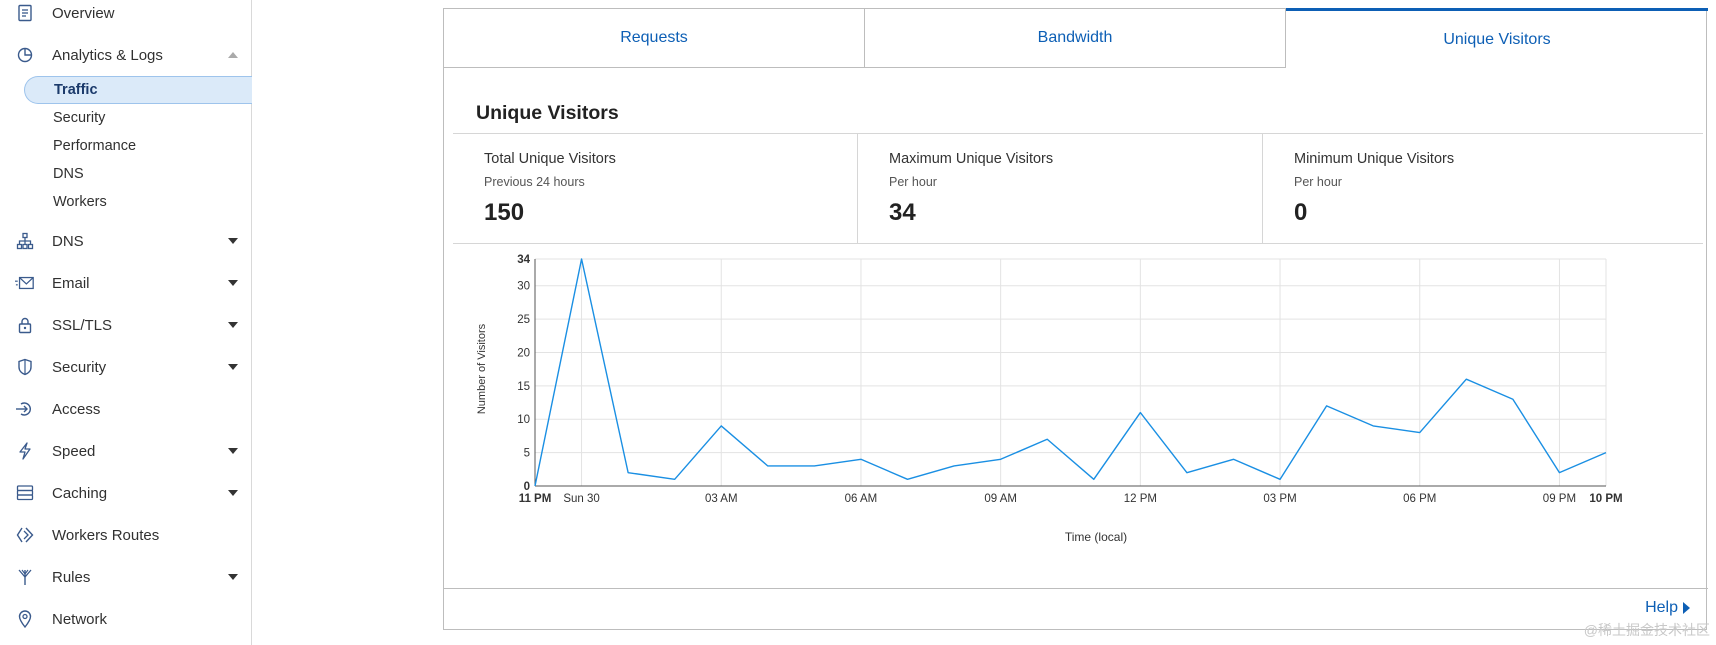 The height and width of the screenshot is (645, 1716). What do you see at coordinates (126, 493) in the screenshot?
I see `sidebar-item-caching: Caching` at bounding box center [126, 493].